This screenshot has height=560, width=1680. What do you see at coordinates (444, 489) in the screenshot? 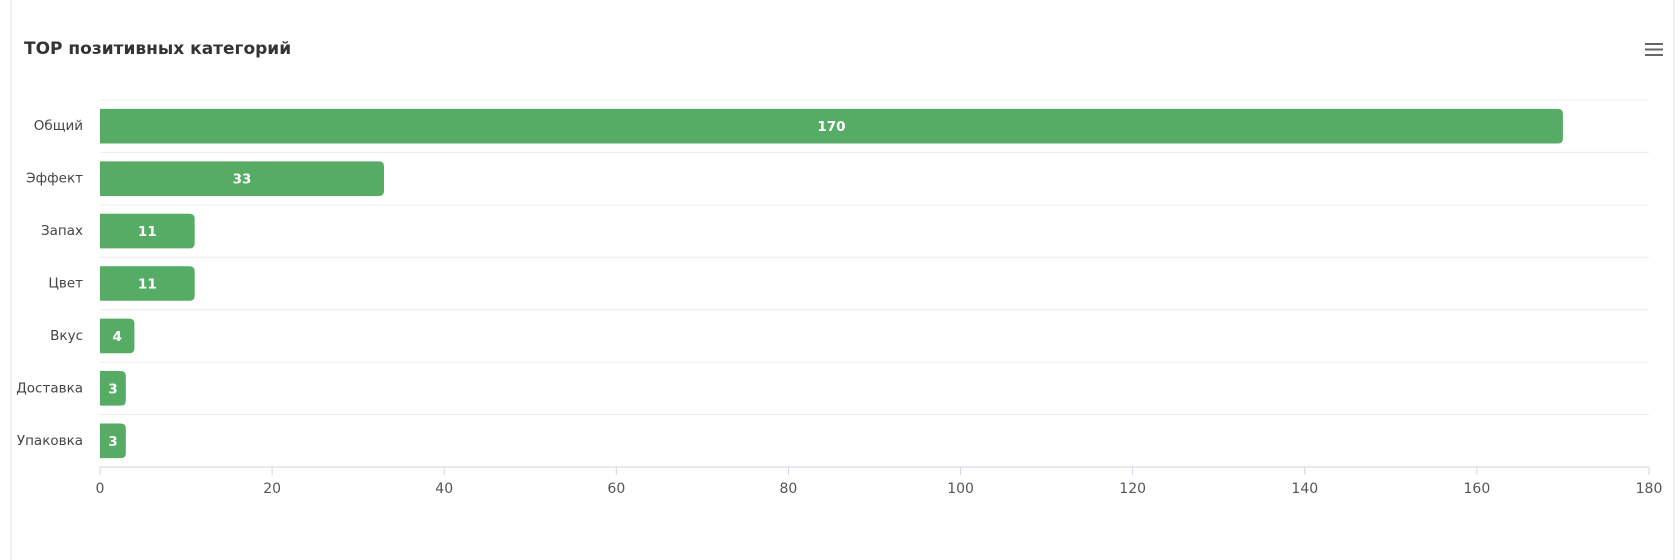
I see `x-tick-label: 40` at bounding box center [444, 489].